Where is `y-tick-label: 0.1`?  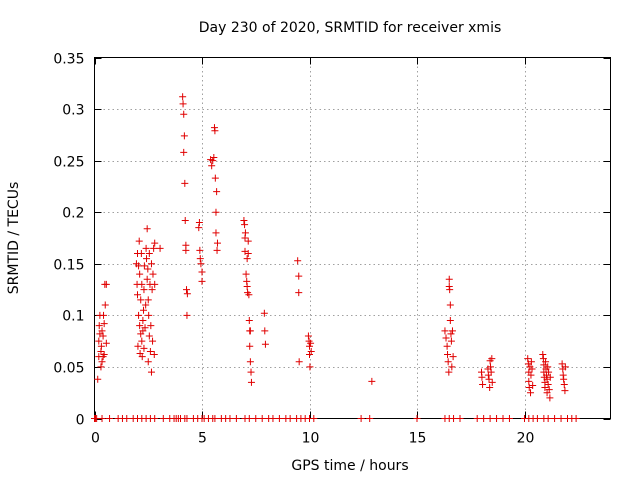 y-tick-label: 0.1 is located at coordinates (73, 317).